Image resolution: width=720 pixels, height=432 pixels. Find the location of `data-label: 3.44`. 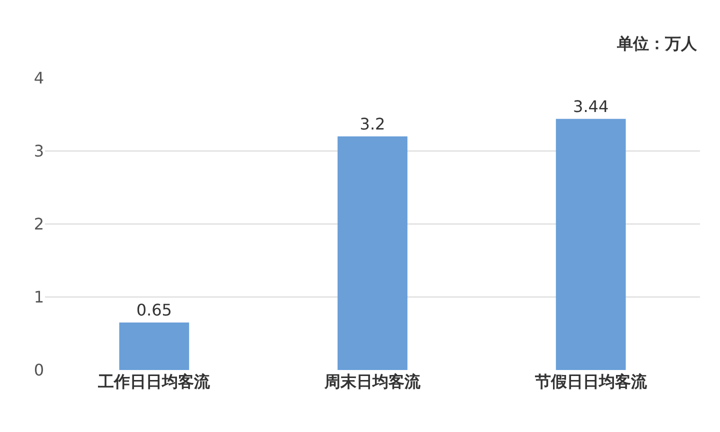

data-label: 3.44 is located at coordinates (591, 106).